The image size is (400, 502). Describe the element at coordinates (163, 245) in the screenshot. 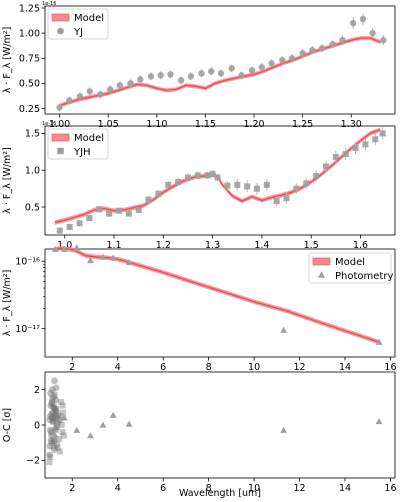

I see `x-tick-label: 1.2` at that location.